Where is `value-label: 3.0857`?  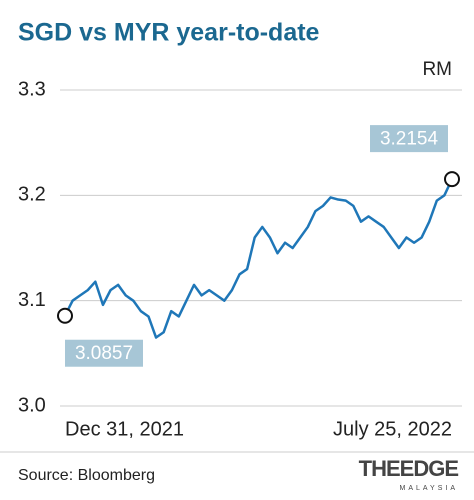
value-label: 3.0857 is located at coordinates (104, 353).